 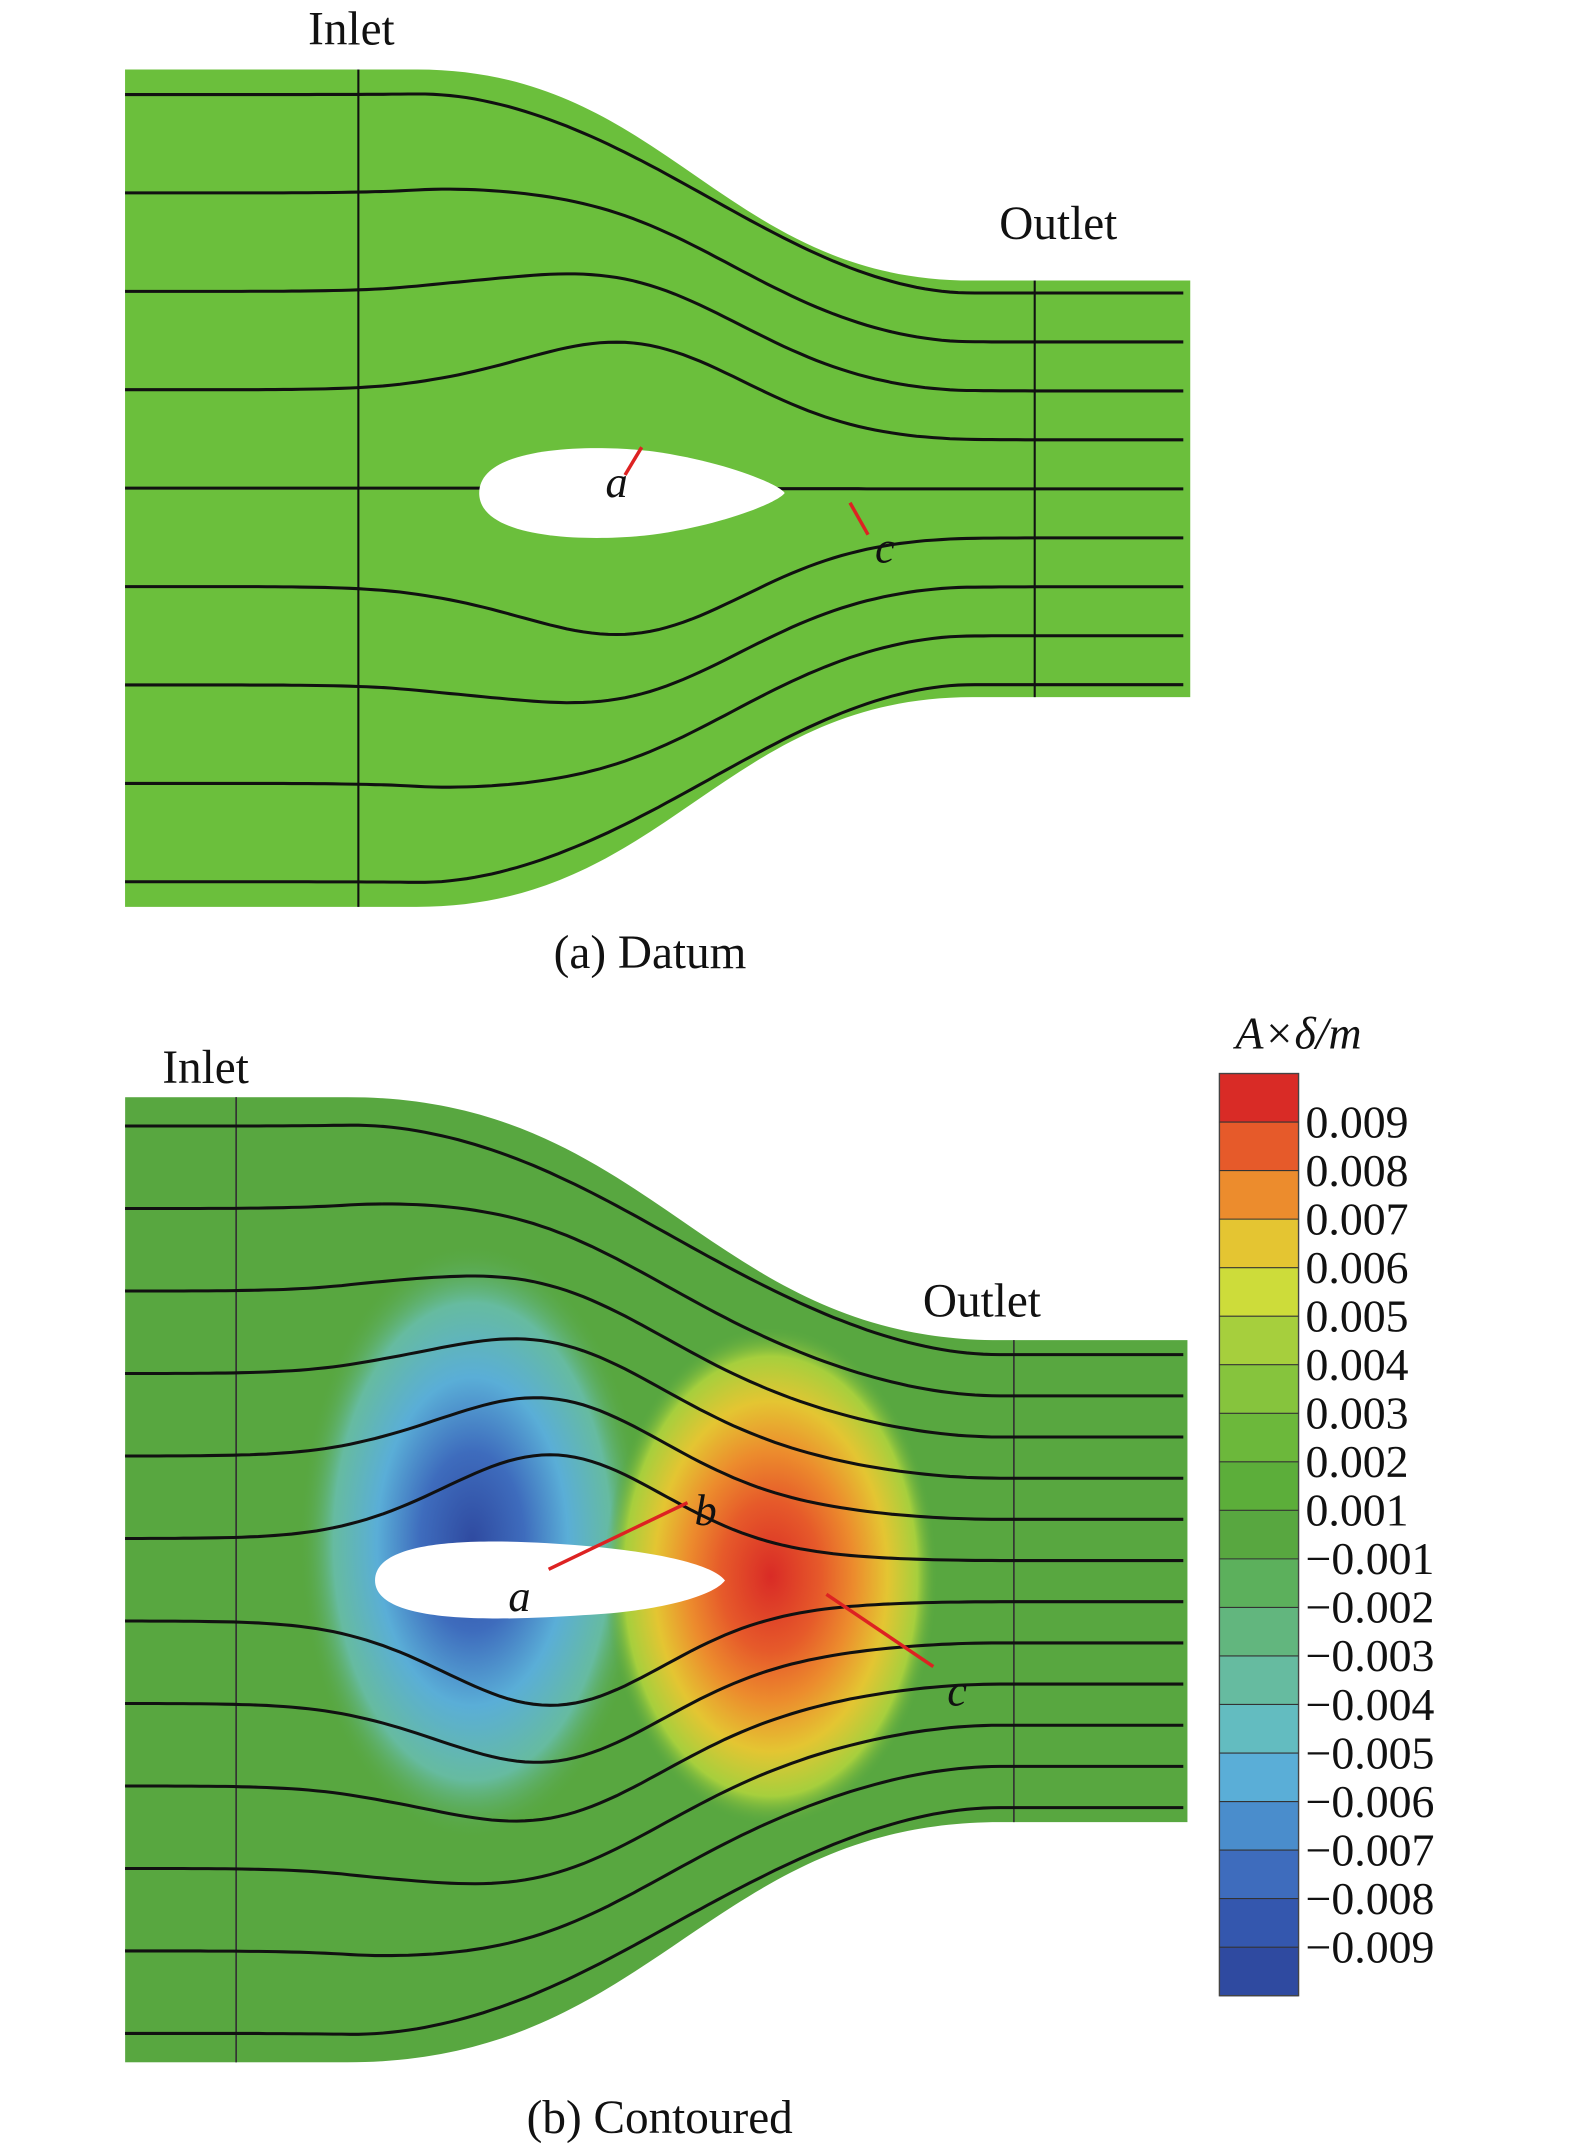 I want to click on colorbar-label: 0.007, so click(x=1357, y=1218).